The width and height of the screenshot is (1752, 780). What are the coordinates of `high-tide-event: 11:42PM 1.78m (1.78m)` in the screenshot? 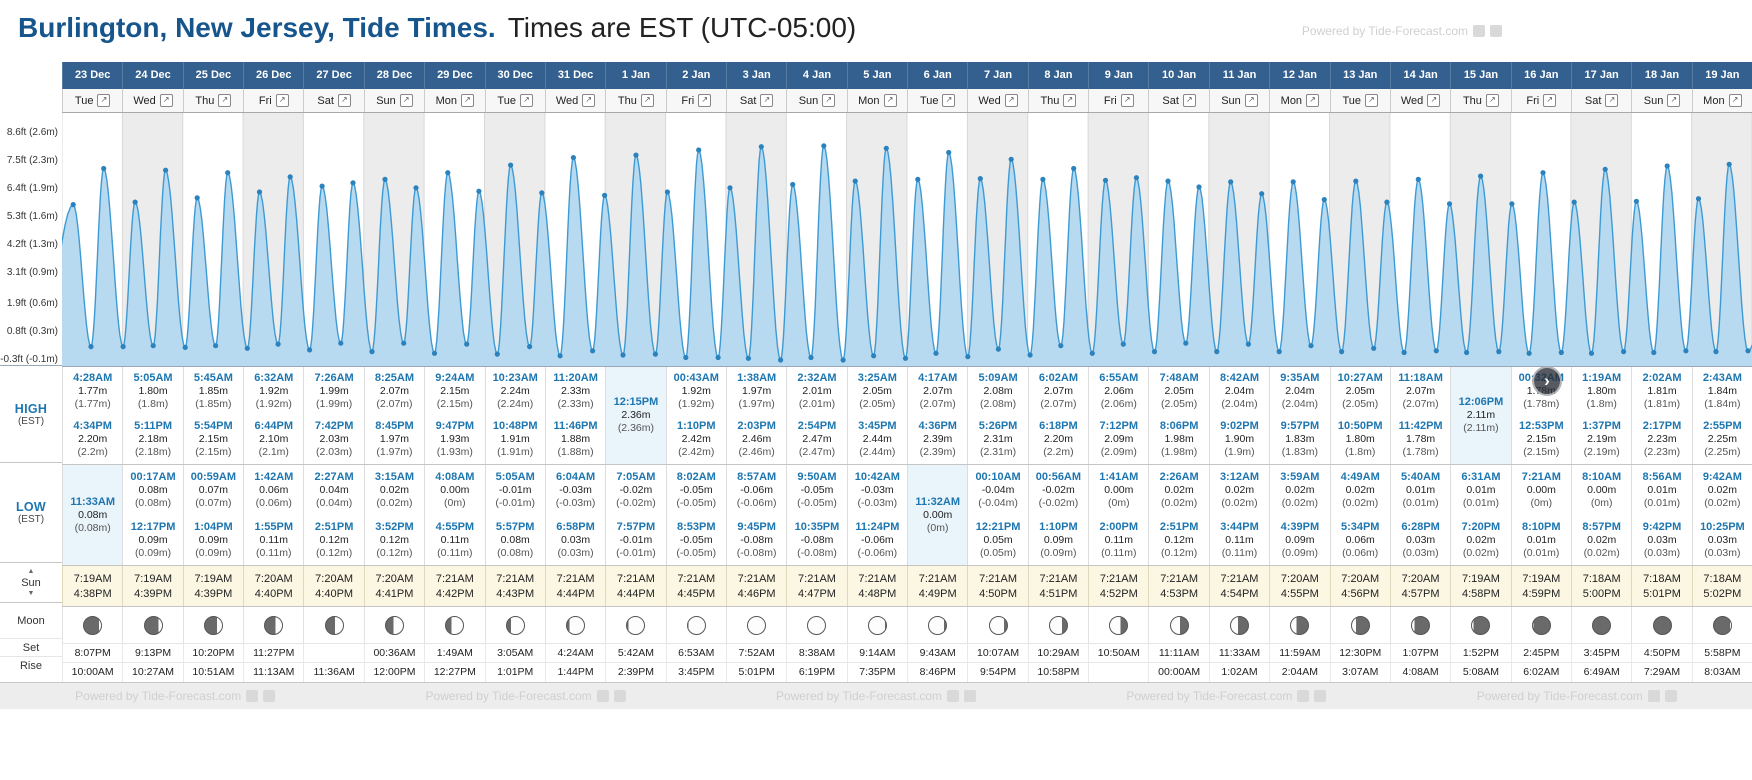 It's located at (1420, 440).